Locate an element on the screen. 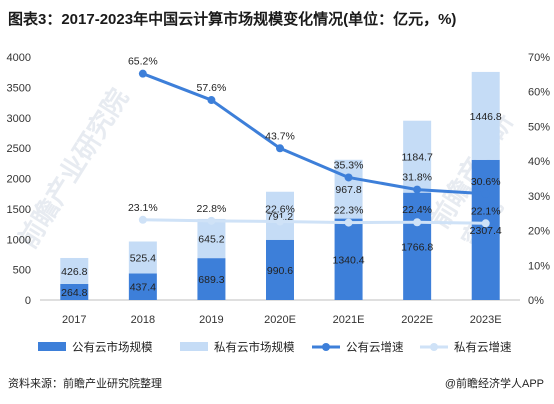 The width and height of the screenshot is (554, 404). legend-label: 私有云增速 is located at coordinates (483, 347).